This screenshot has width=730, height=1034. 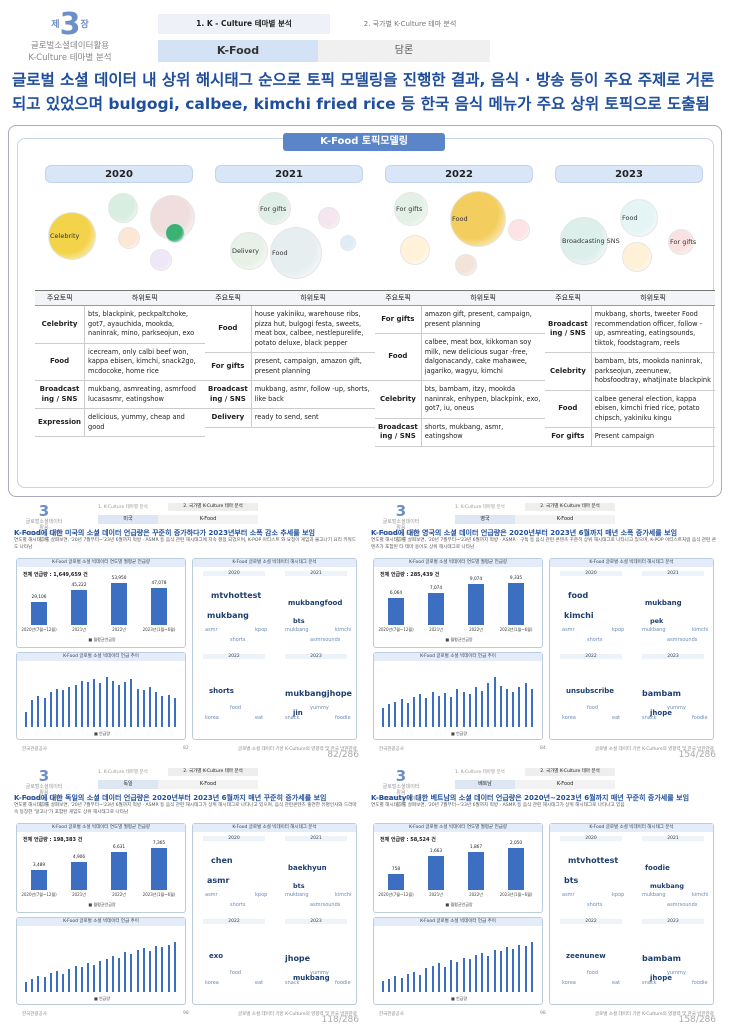 What do you see at coordinates (44, 802) in the screenshot?
I see `chapter-title-line2: K-Culture 테마별 분석` at bounding box center [44, 802].